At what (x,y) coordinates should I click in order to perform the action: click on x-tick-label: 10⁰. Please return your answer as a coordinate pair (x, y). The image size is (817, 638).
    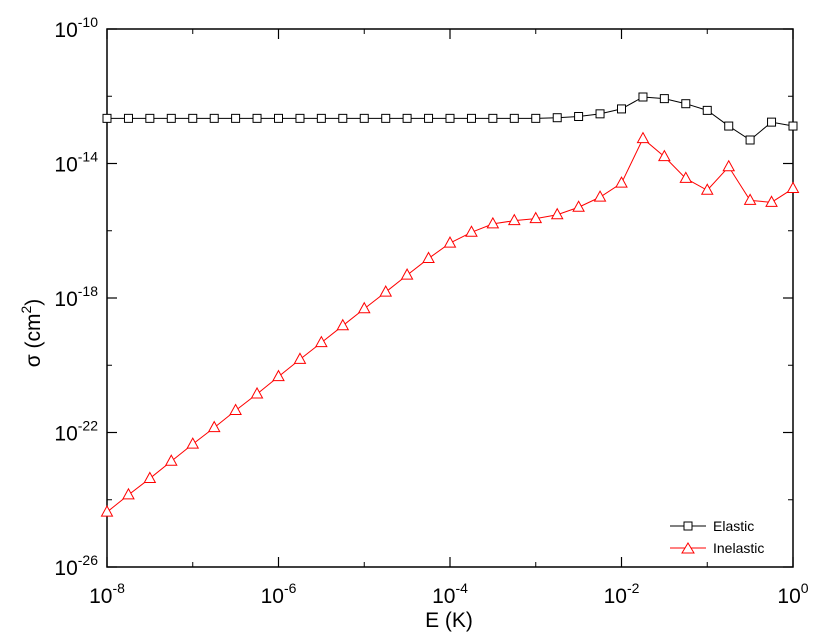
    Looking at the image, I should click on (792, 594).